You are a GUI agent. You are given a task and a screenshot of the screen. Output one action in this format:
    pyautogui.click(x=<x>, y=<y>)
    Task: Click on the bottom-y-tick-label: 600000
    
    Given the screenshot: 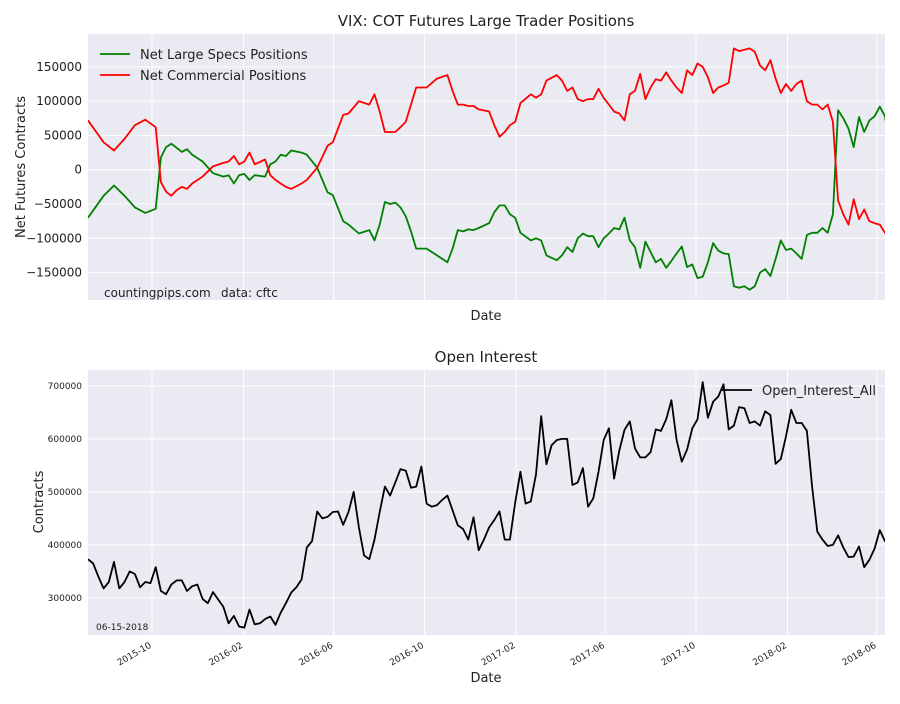 What is the action you would take?
    pyautogui.click(x=65, y=440)
    